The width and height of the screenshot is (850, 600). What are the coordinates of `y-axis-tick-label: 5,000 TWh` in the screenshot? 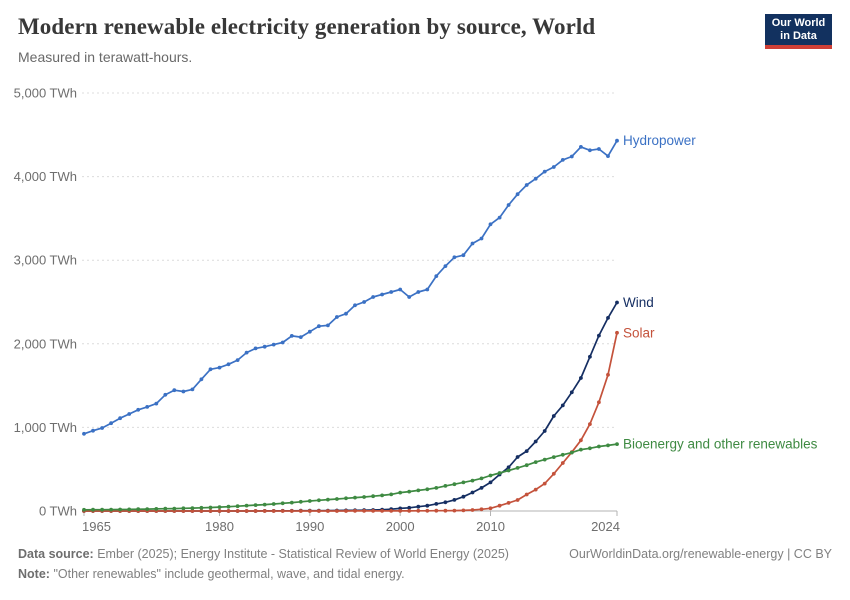 It's located at (45, 93).